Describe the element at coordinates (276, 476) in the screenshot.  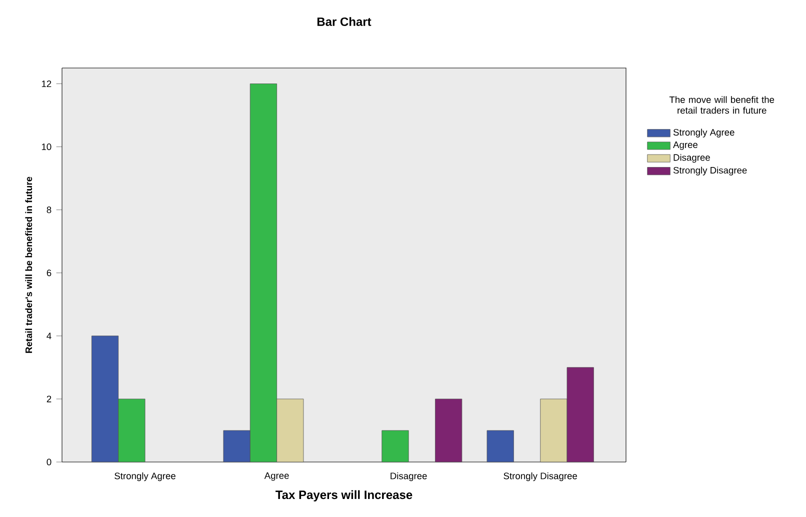
I see `x-tick-label: Agree` at that location.